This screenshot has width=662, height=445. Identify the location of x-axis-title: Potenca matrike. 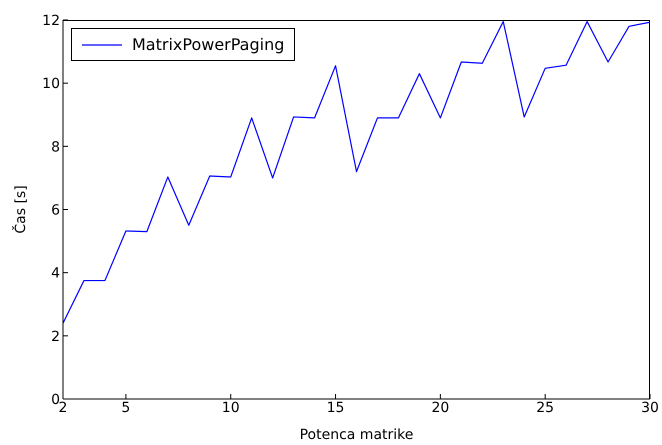
(357, 435).